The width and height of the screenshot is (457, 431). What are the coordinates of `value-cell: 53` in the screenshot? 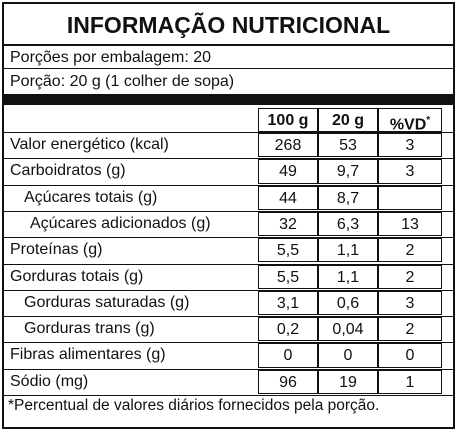 It's located at (348, 145).